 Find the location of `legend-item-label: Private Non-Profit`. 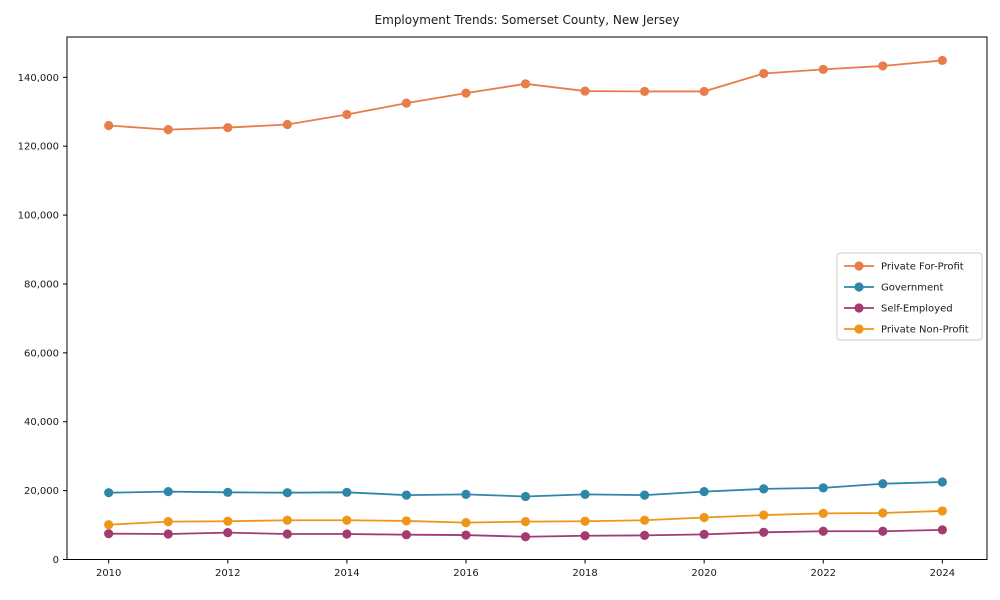

legend-item-label: Private Non-Profit is located at coordinates (925, 330).